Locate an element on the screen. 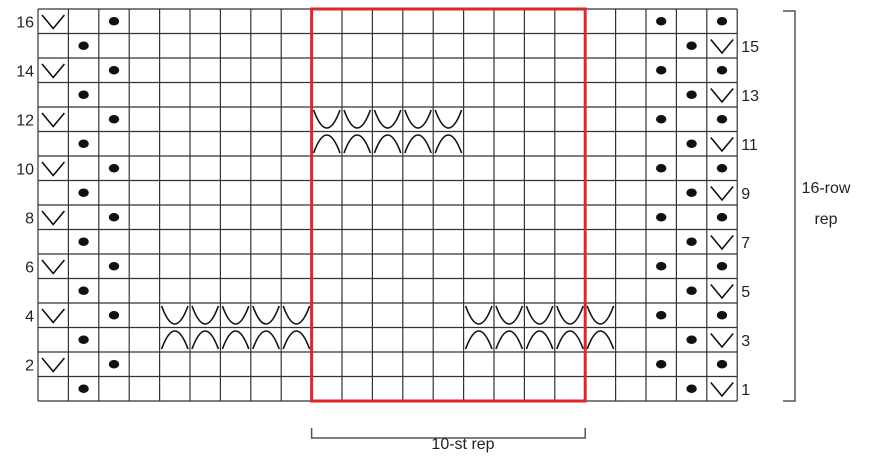 The image size is (874, 457). row-label-right: 9 is located at coordinates (745, 194).